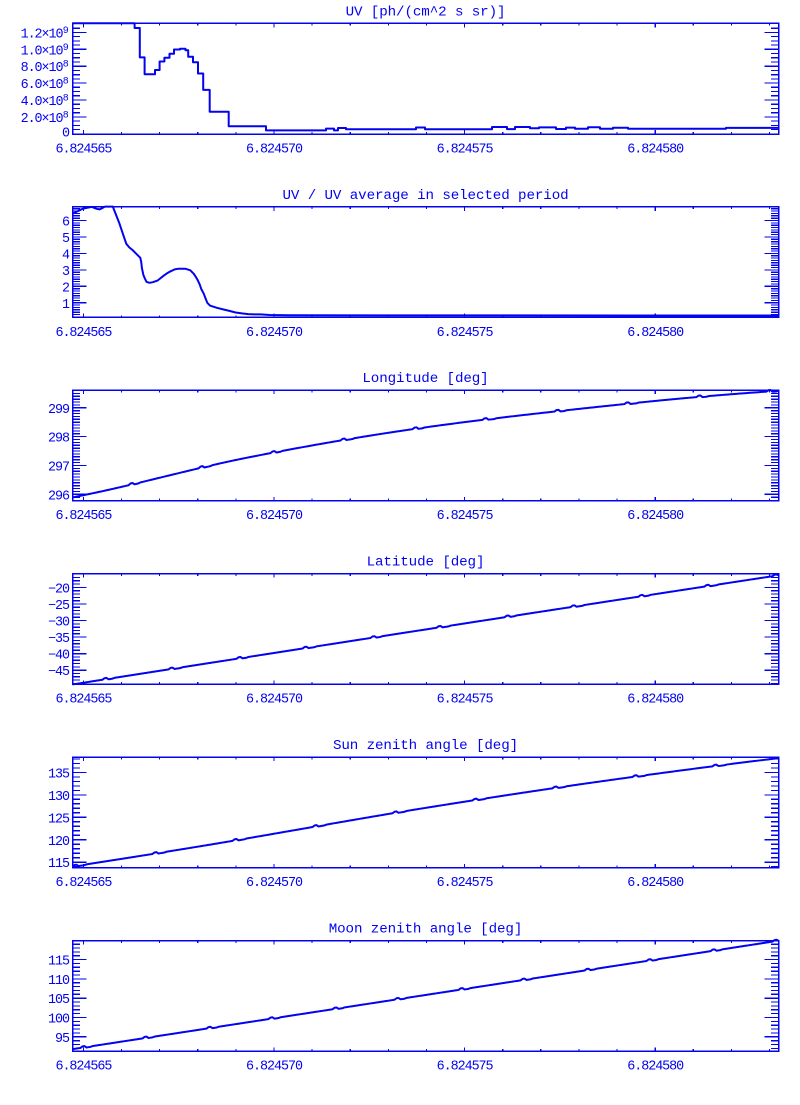 Image resolution: width=800 pixels, height=1105 pixels. I want to click on svg-text: 1, so click(66, 305).